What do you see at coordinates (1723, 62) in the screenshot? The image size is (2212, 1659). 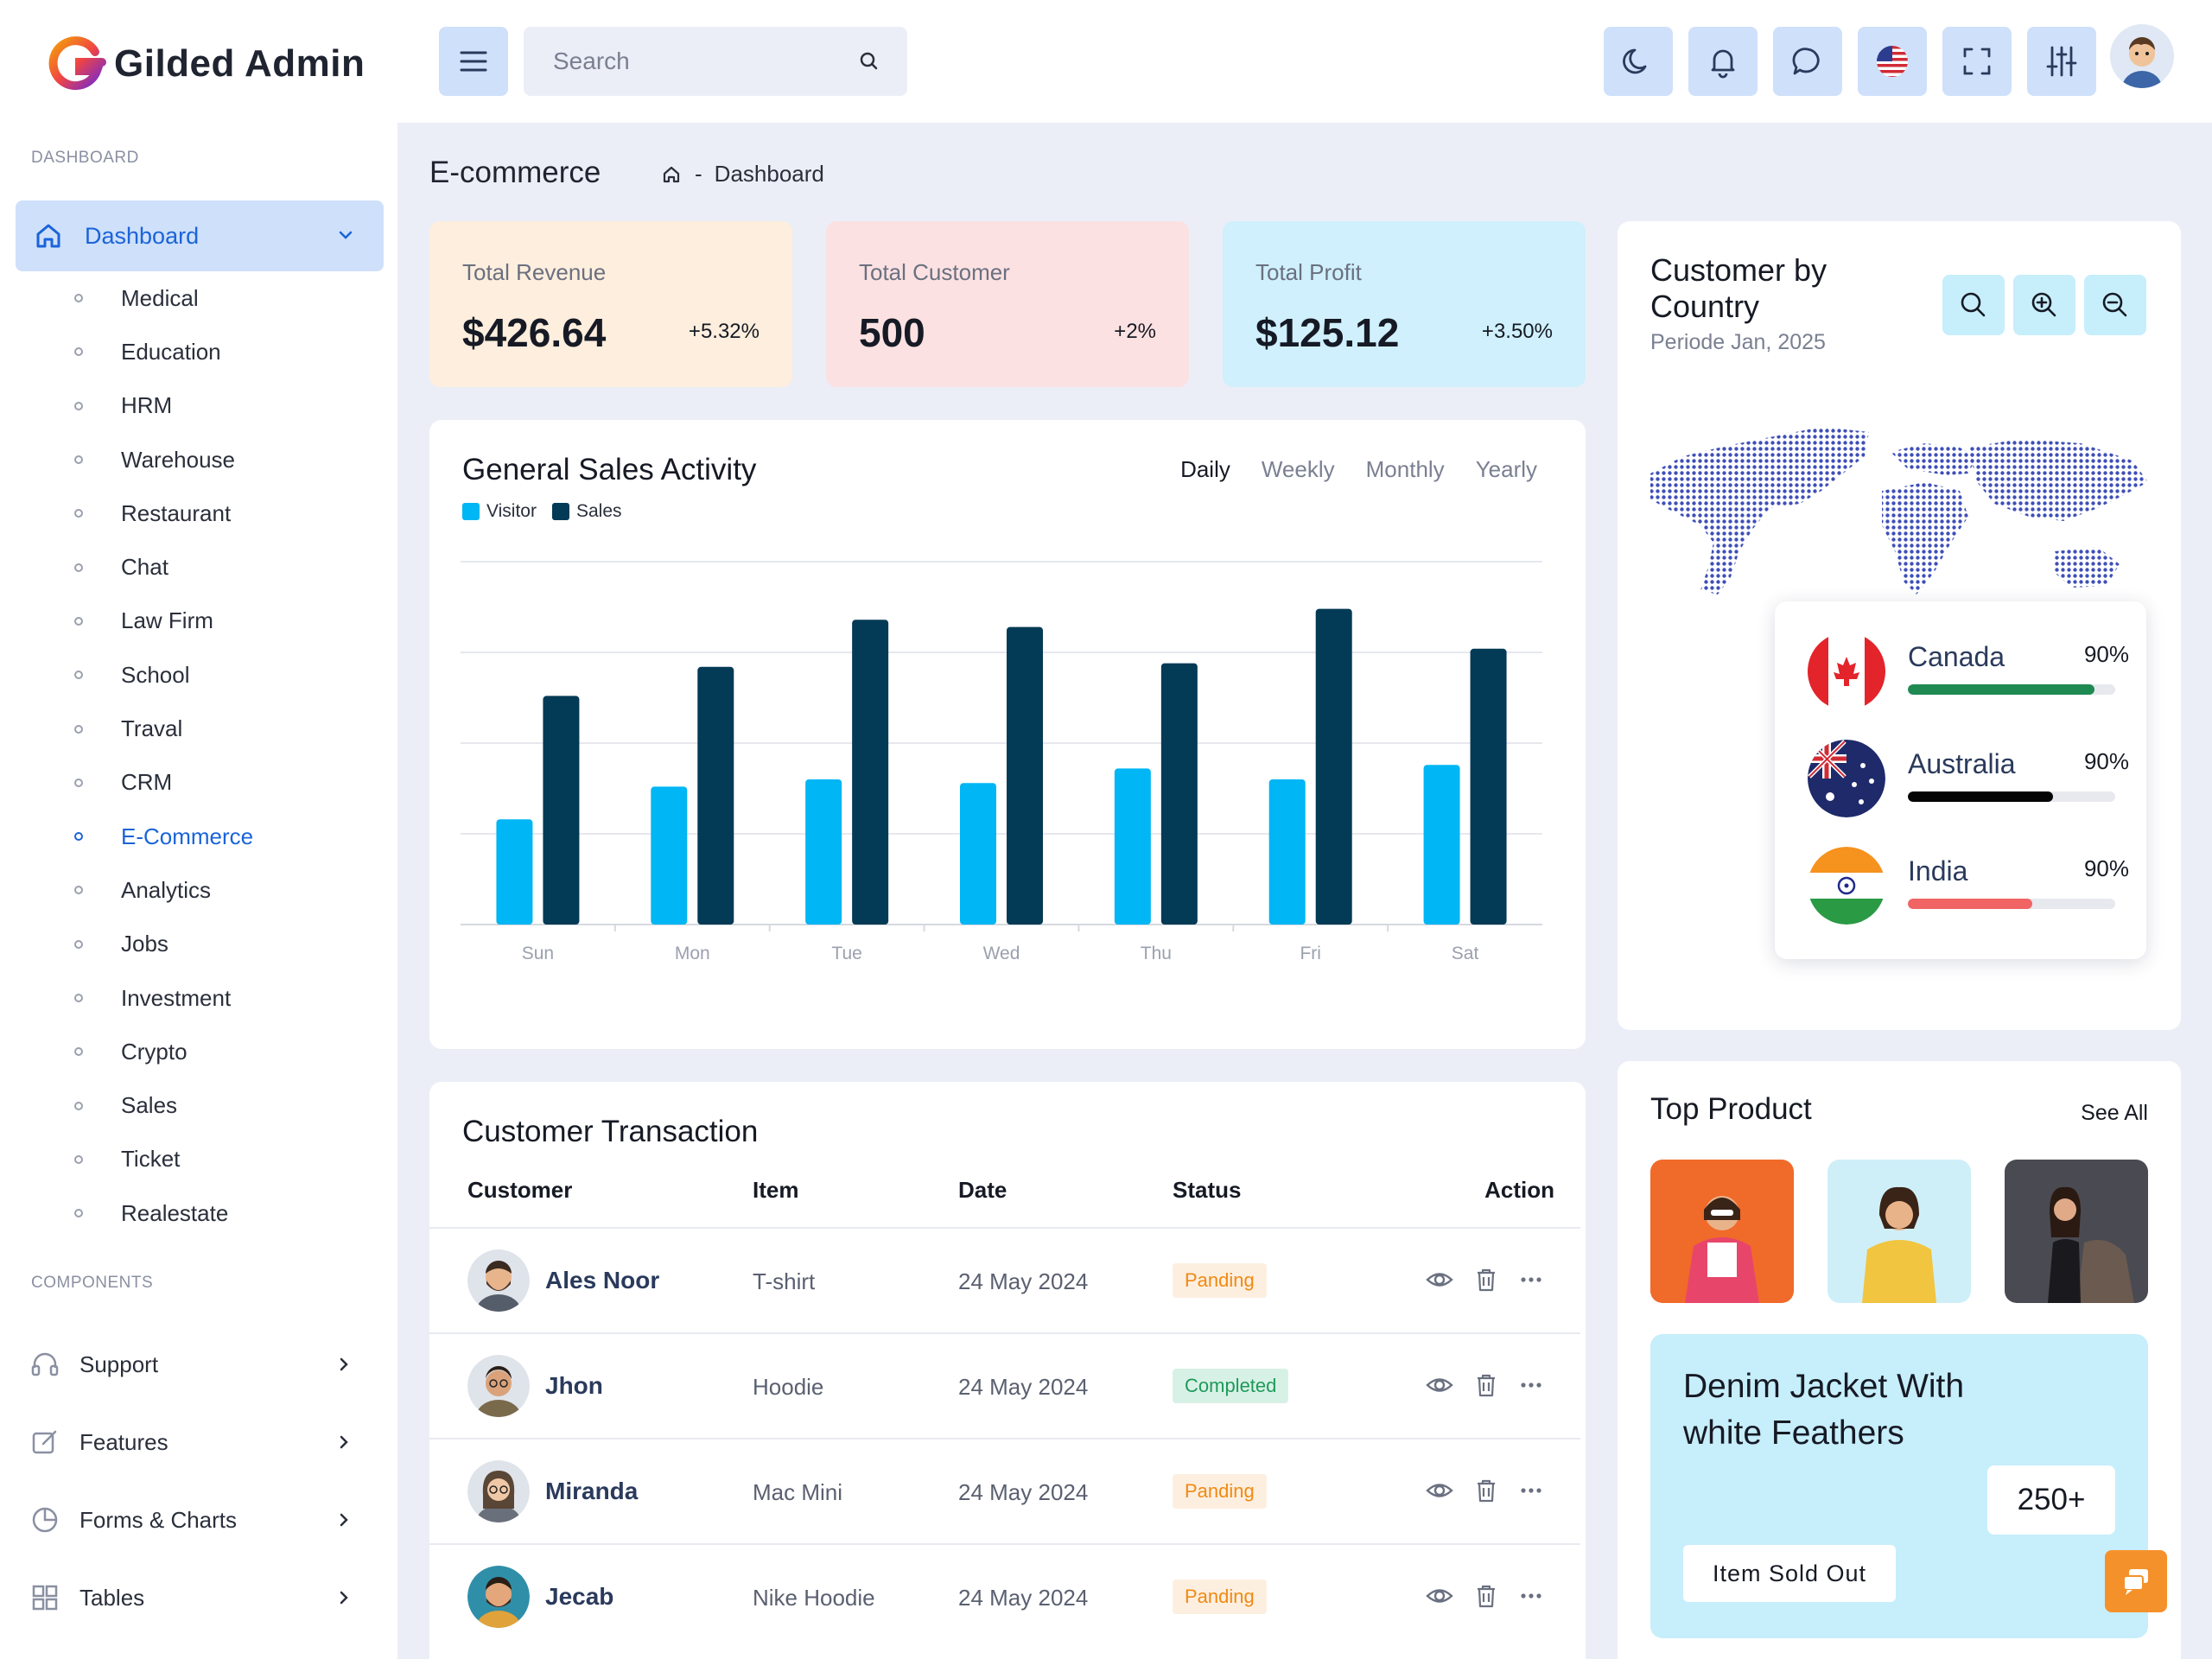 I see `notifications-button` at bounding box center [1723, 62].